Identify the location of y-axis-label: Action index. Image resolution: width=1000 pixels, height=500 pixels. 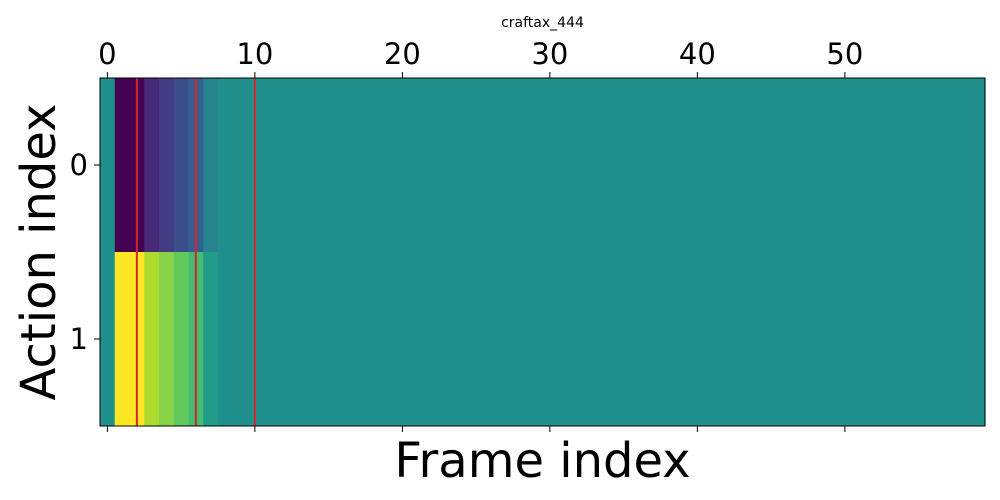
(39, 252).